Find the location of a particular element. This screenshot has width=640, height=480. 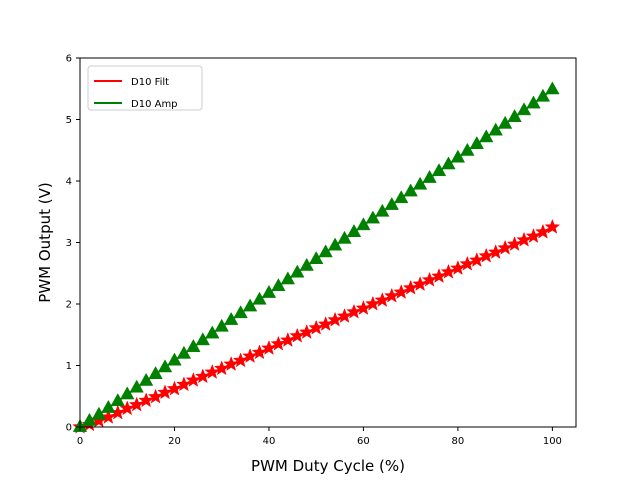

y-tick-label: 5 is located at coordinates (69, 120).